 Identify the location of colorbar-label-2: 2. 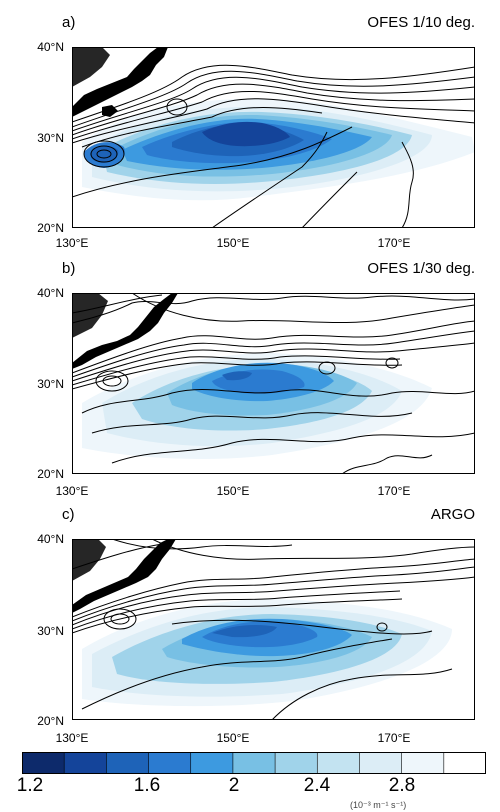
(234, 785).